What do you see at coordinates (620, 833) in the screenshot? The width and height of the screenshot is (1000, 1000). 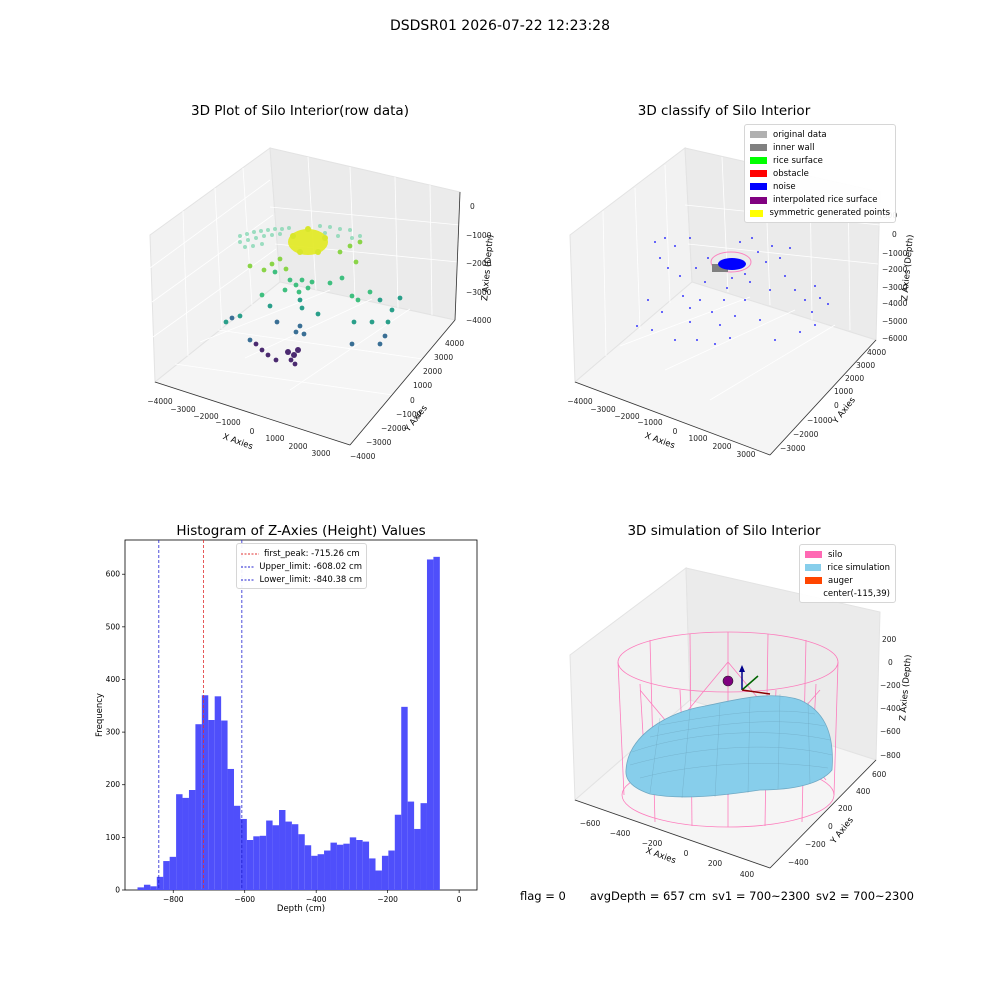 I see `svg-text: −400` at bounding box center [620, 833].